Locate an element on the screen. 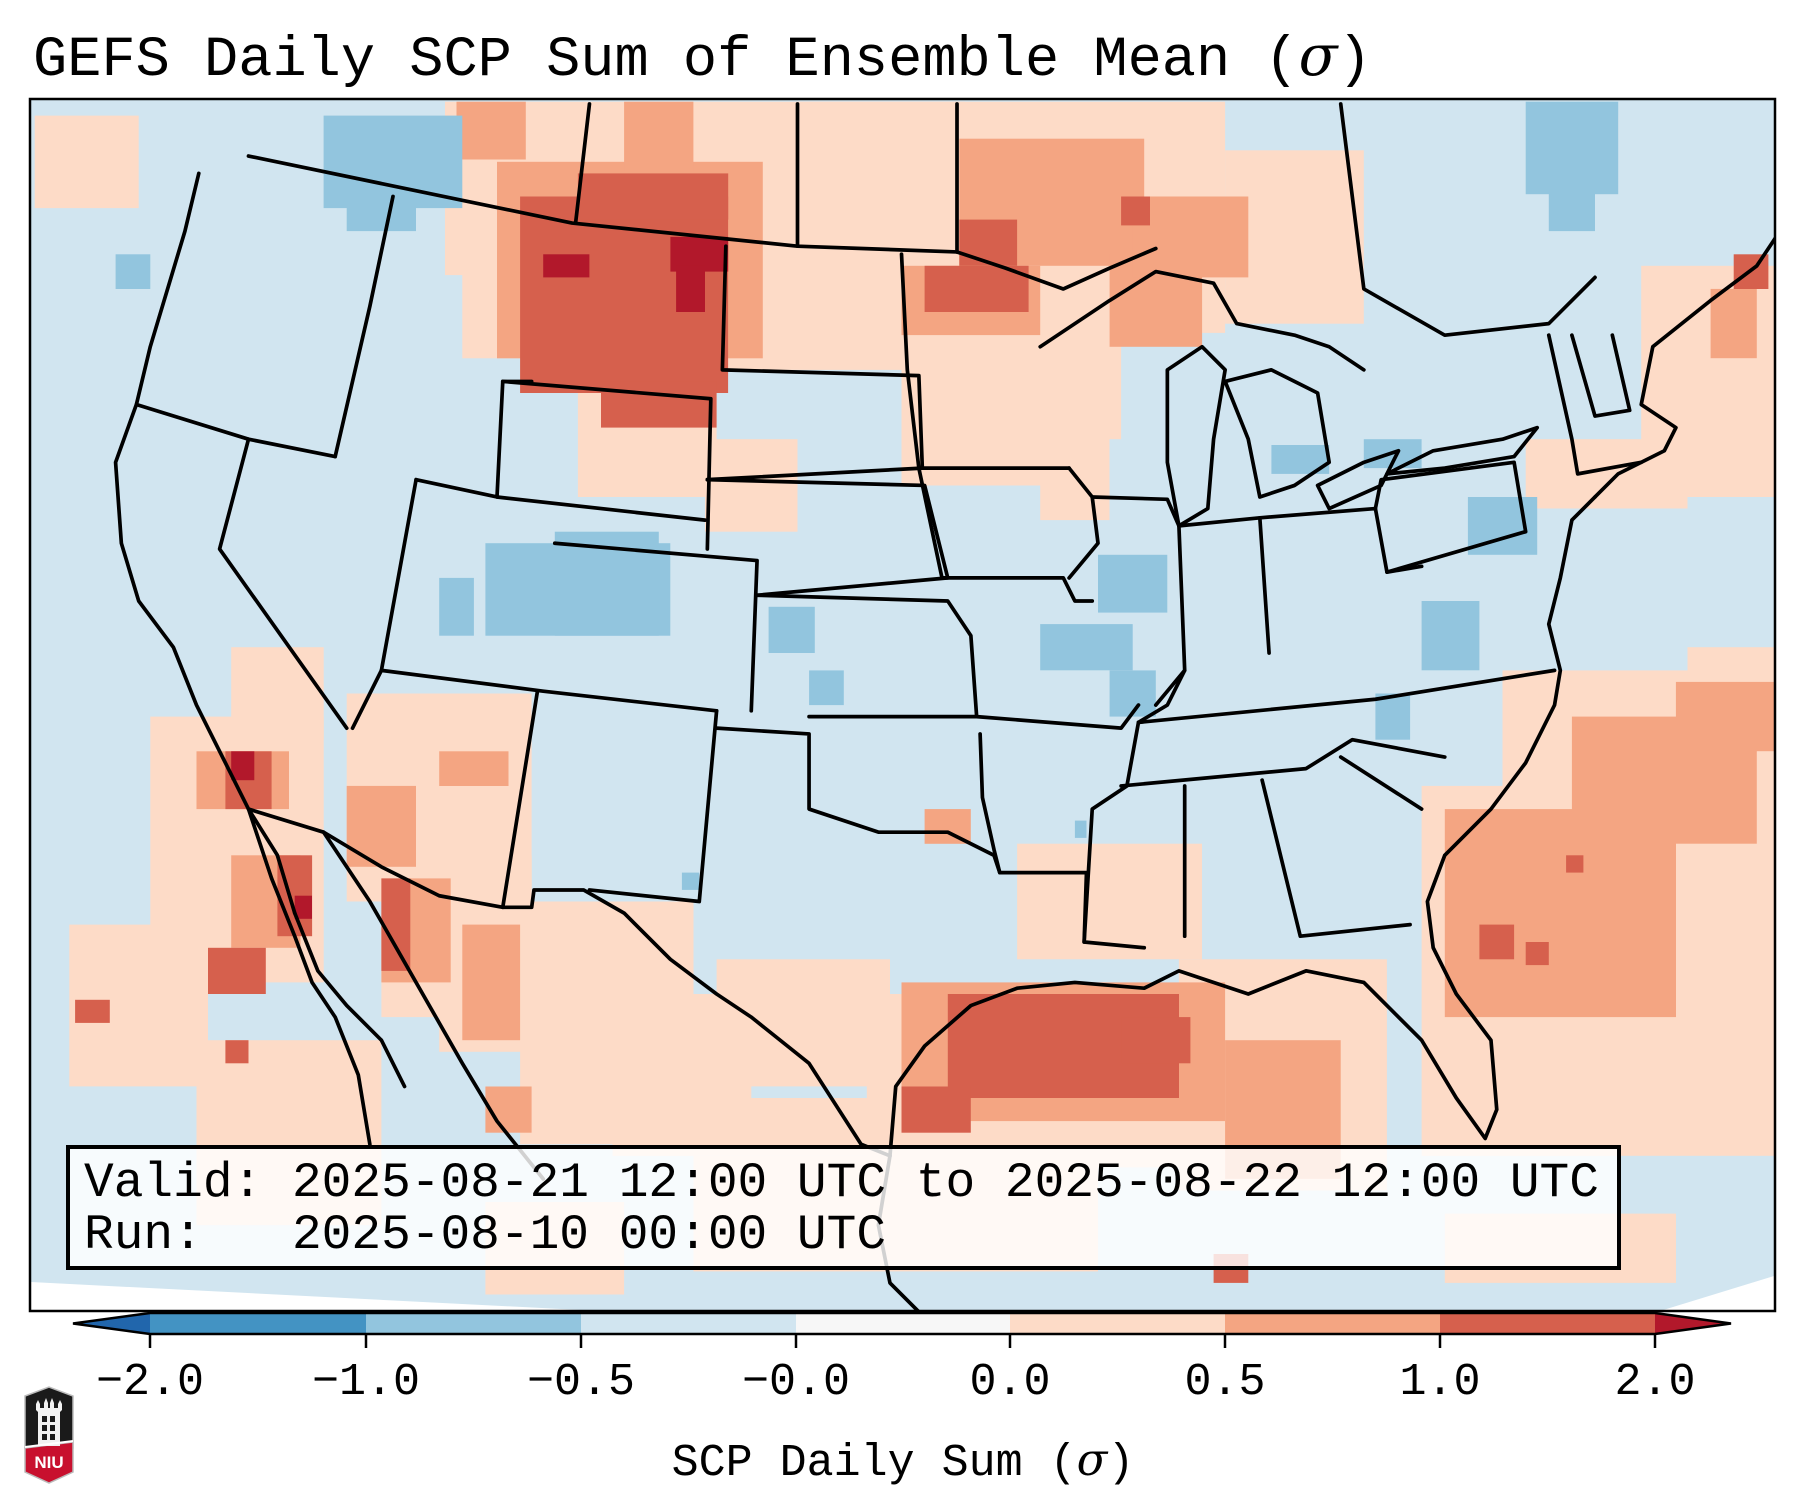 Image resolution: width=1803 pixels, height=1506 pixels. logo-windows is located at coordinates (48, 1428).